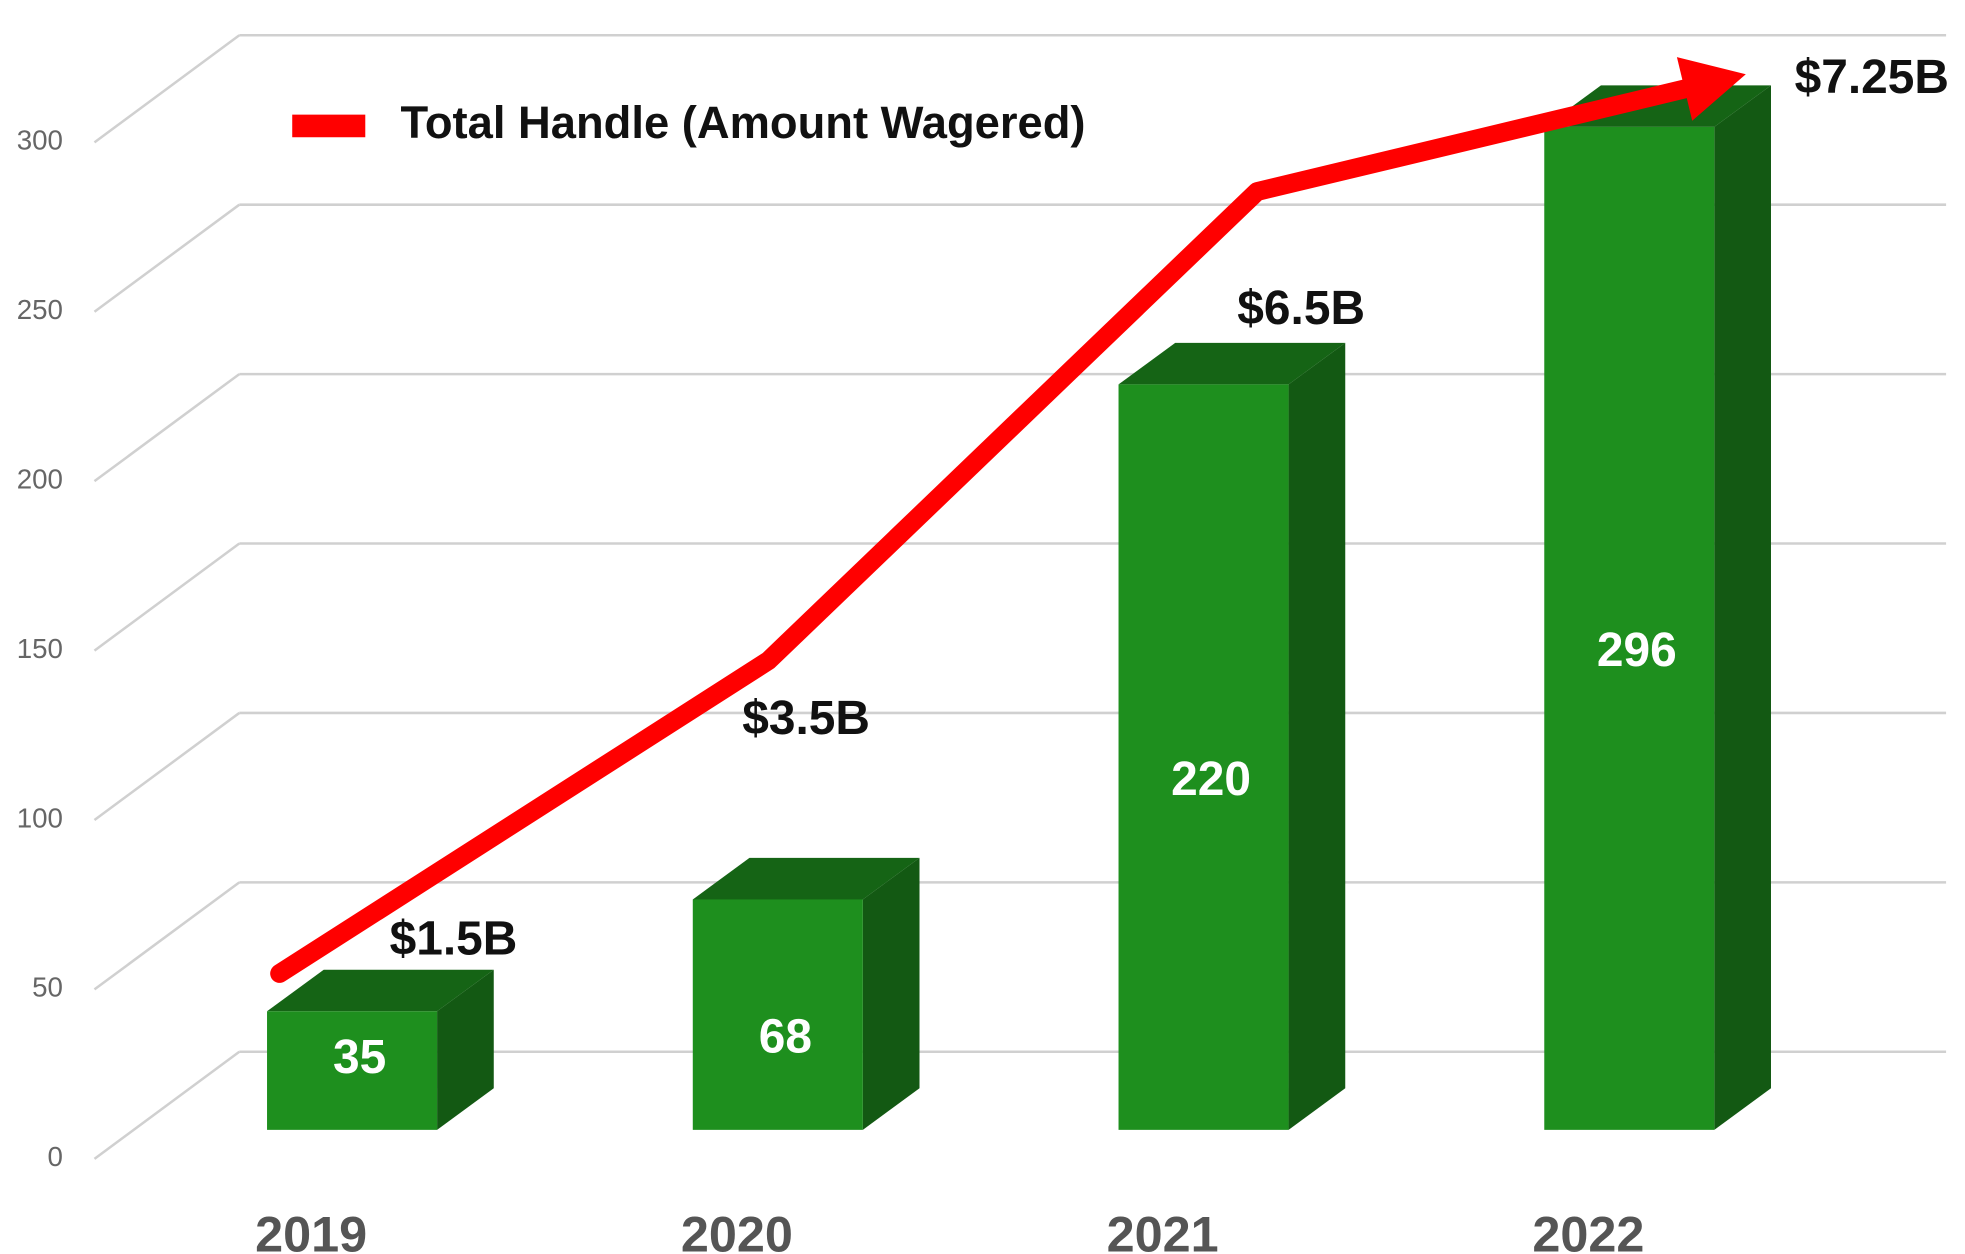 The height and width of the screenshot is (1254, 1965). I want to click on y-tick-label: 150, so click(40, 648).